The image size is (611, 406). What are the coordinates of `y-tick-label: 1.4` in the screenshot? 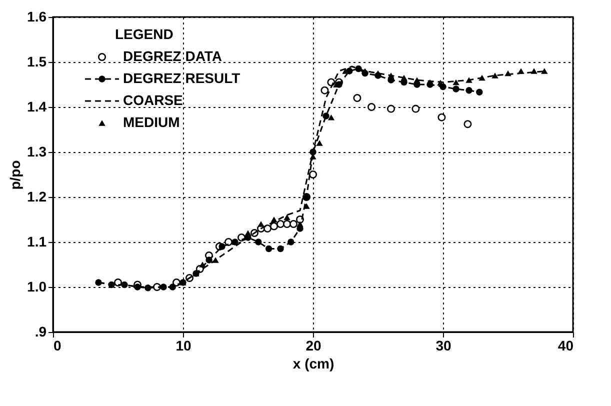 It's located at (37, 106).